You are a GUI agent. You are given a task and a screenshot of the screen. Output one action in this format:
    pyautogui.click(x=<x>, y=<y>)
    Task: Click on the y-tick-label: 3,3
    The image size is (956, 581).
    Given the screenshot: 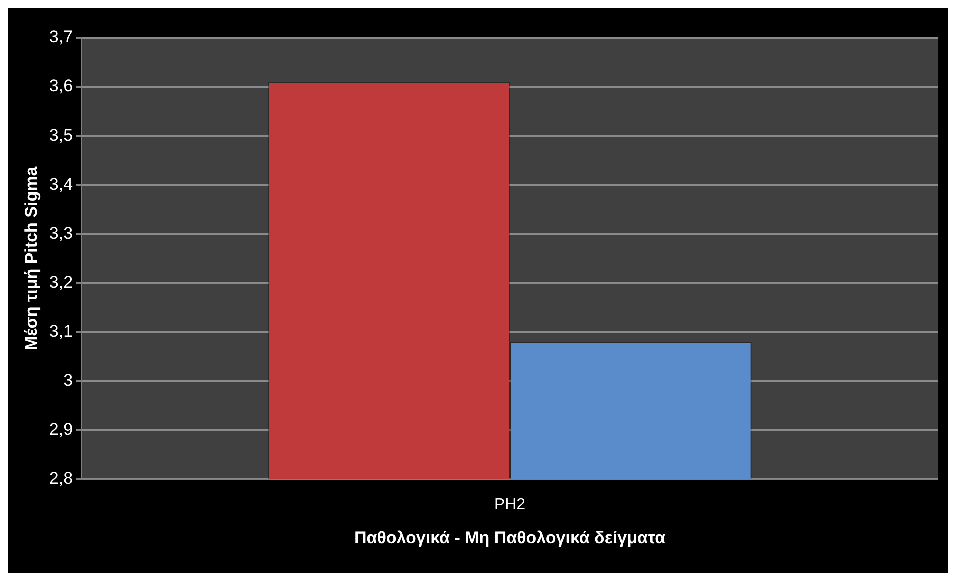 What is the action you would take?
    pyautogui.click(x=61, y=233)
    